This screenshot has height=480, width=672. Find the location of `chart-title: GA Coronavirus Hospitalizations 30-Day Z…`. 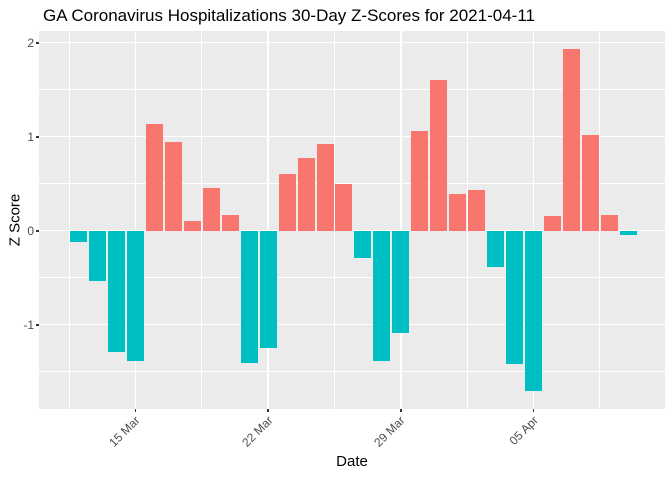

chart-title: GA Coronavirus Hospitalizations 30-Day Z… is located at coordinates (289, 15).